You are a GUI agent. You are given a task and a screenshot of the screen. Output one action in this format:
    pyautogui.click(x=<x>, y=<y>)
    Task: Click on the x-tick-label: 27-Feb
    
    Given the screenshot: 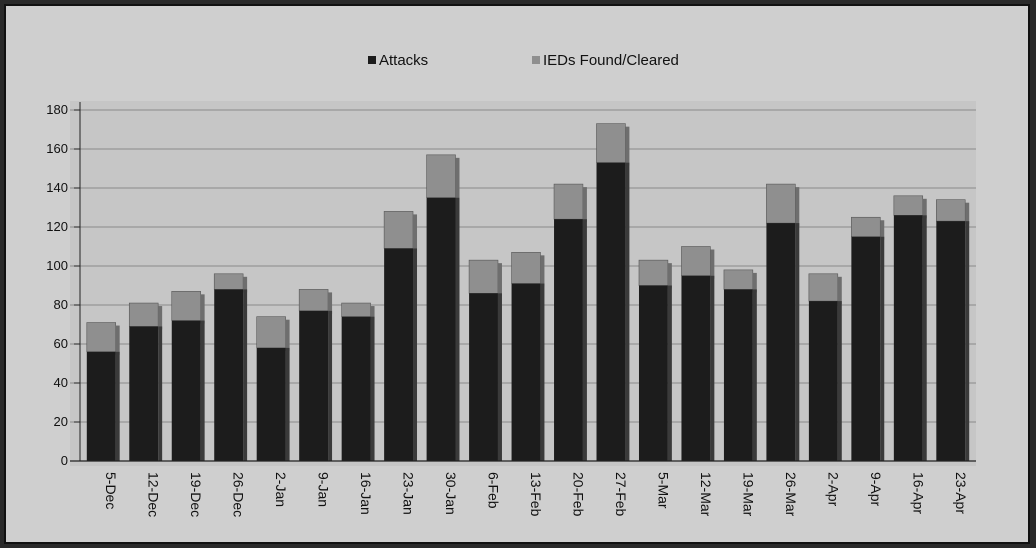 What is the action you would take?
    pyautogui.click(x=621, y=494)
    